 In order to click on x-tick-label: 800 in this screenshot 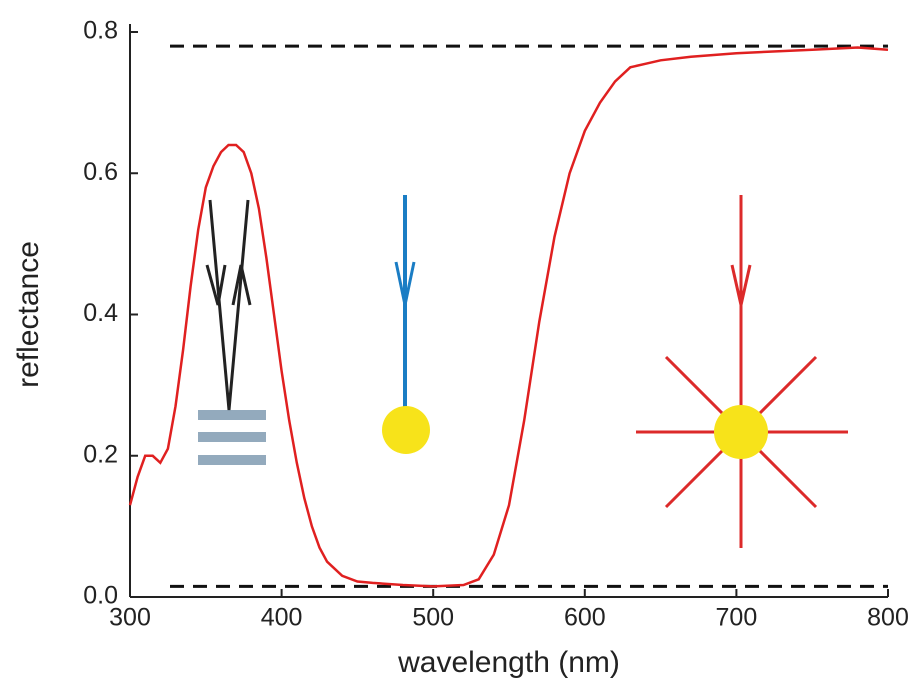, I will do `click(888, 618)`.